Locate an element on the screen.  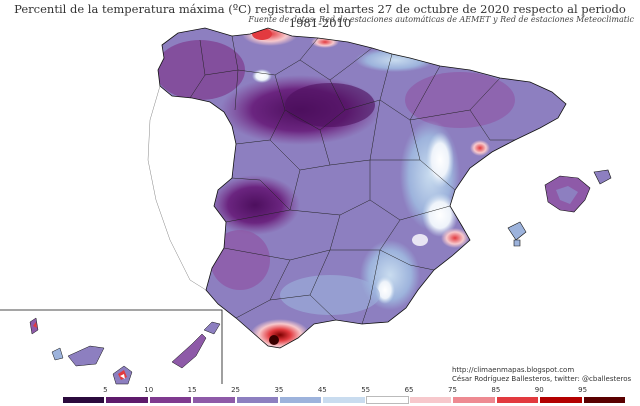
legend-tick-label: 45 is located at coordinates (322, 390).